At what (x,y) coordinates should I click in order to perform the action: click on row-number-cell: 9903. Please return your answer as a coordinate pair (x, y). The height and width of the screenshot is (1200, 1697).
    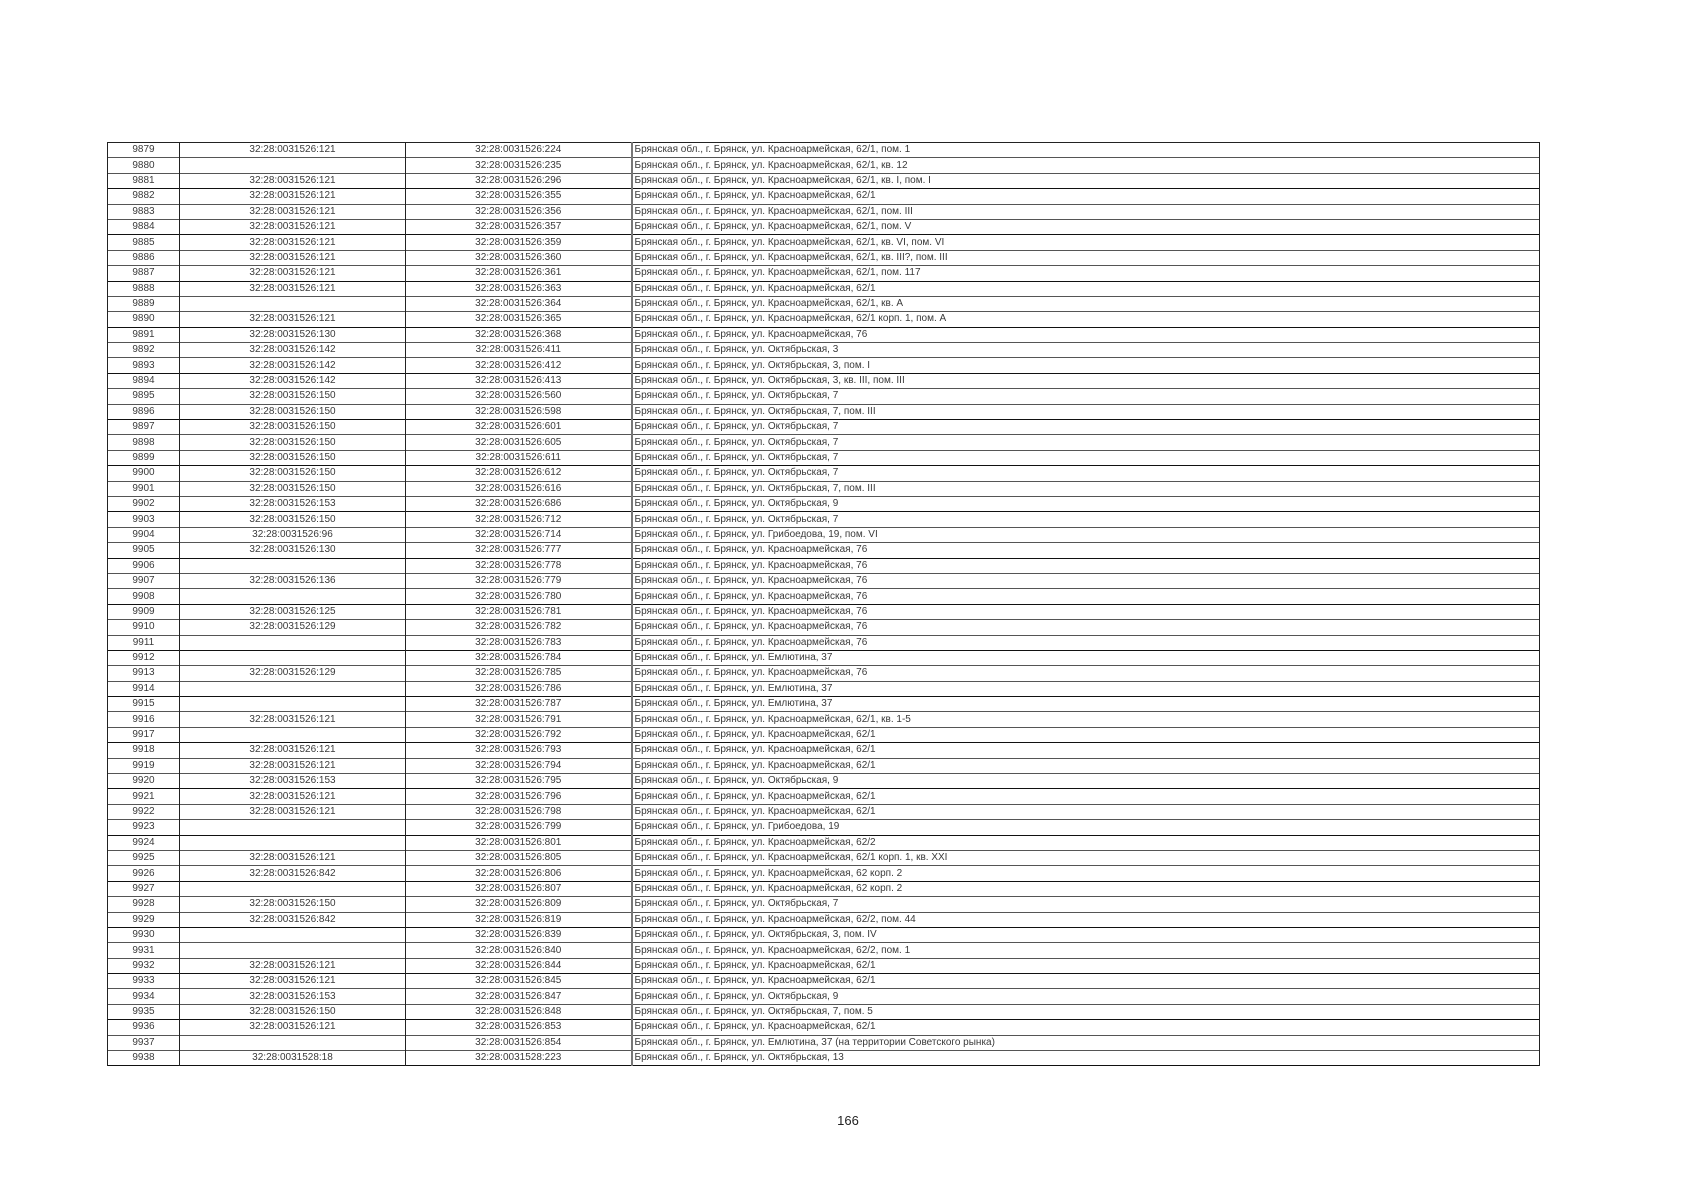
    Looking at the image, I should click on (143, 519).